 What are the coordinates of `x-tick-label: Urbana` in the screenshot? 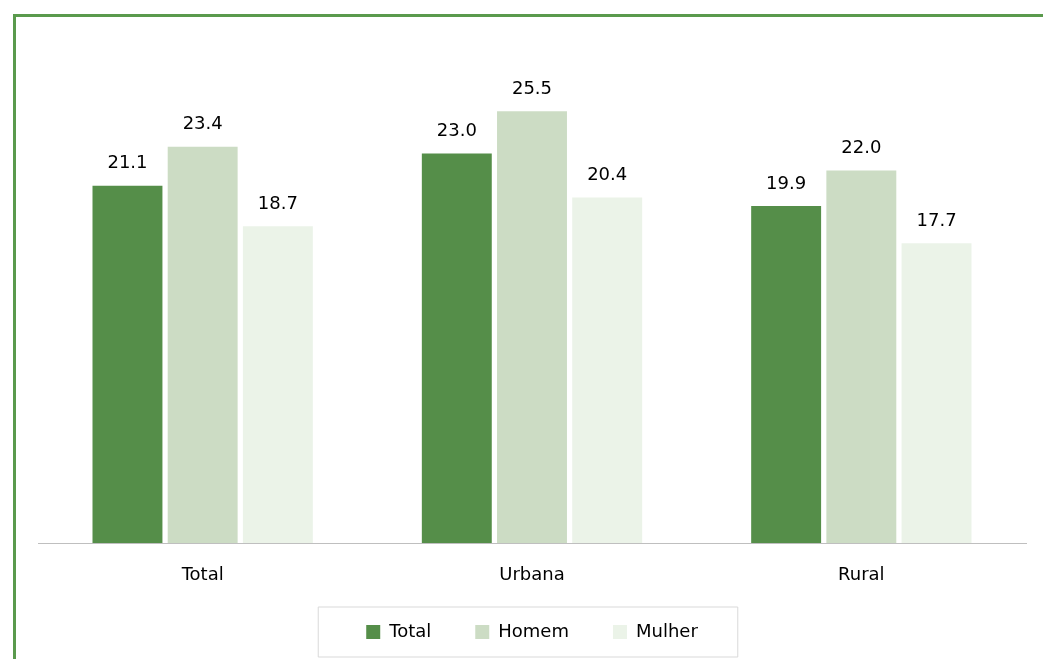 It's located at (532, 574).